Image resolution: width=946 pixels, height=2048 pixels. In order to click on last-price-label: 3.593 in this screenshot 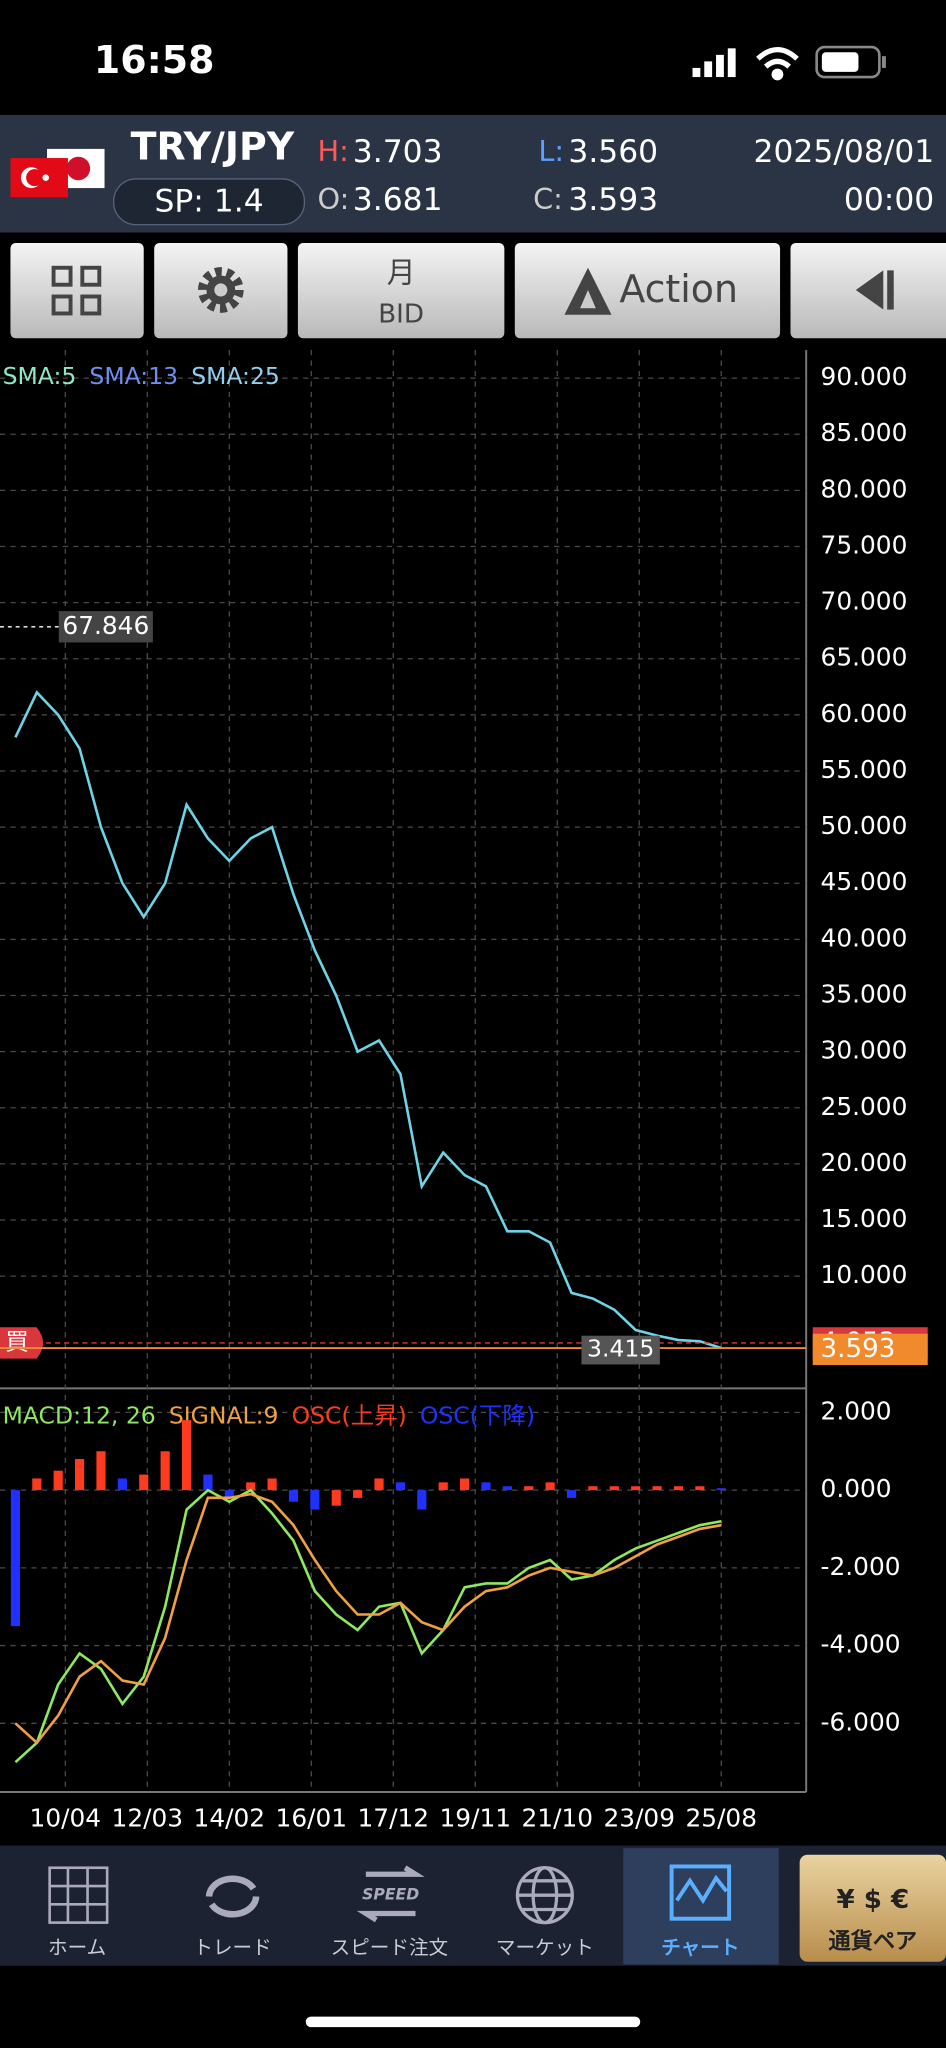, I will do `click(858, 1349)`.